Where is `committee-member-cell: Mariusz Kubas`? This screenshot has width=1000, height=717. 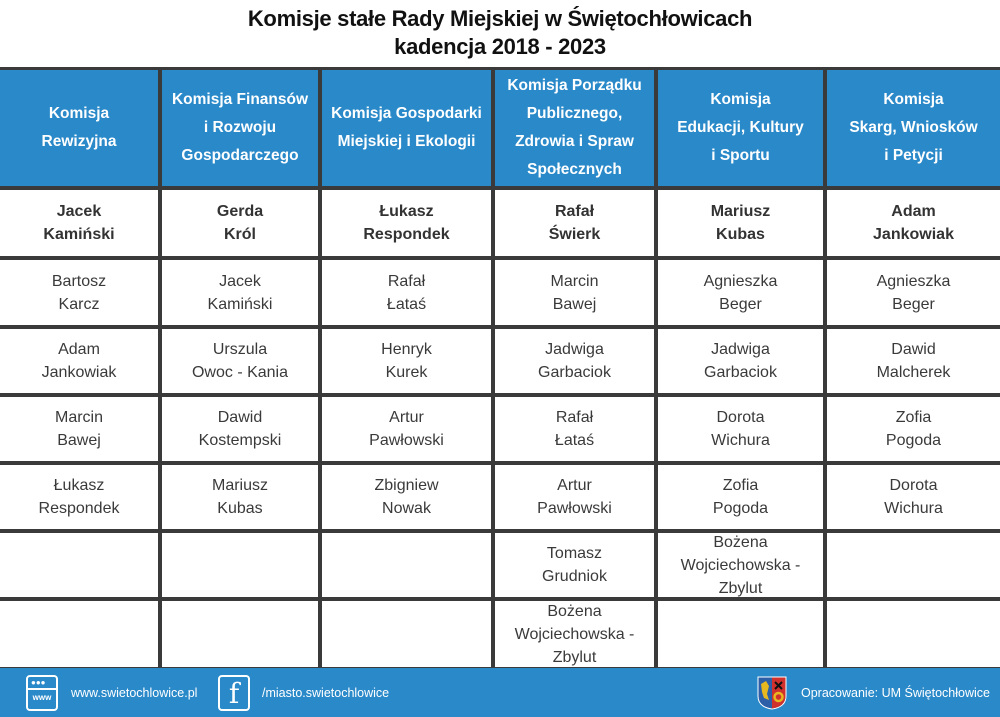
committee-member-cell: Mariusz Kubas is located at coordinates (240, 497).